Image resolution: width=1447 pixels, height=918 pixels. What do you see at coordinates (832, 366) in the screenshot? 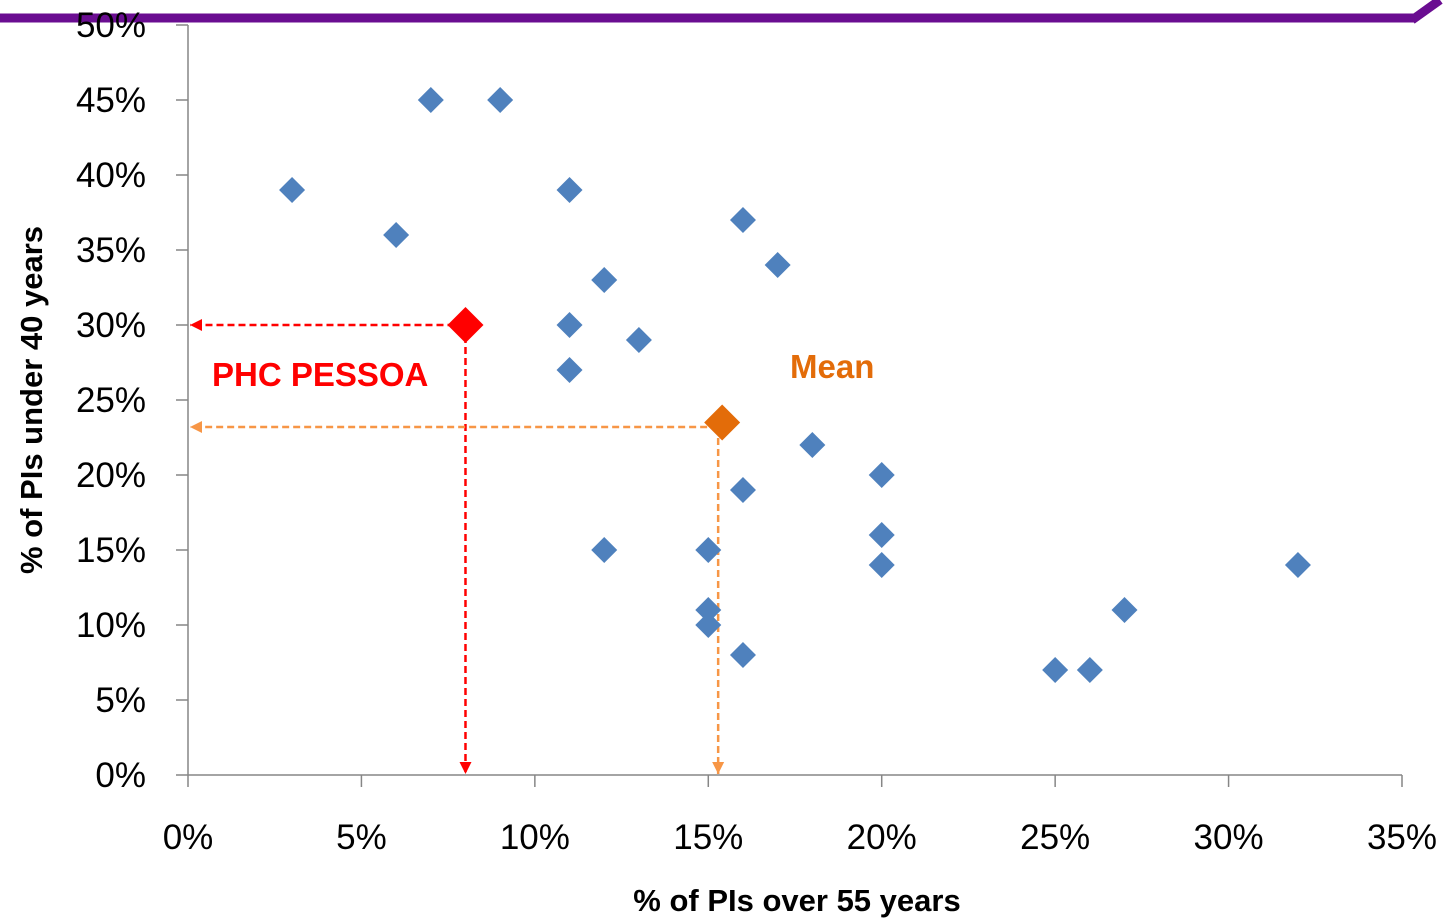
I see `annotation-mean: Mean` at bounding box center [832, 366].